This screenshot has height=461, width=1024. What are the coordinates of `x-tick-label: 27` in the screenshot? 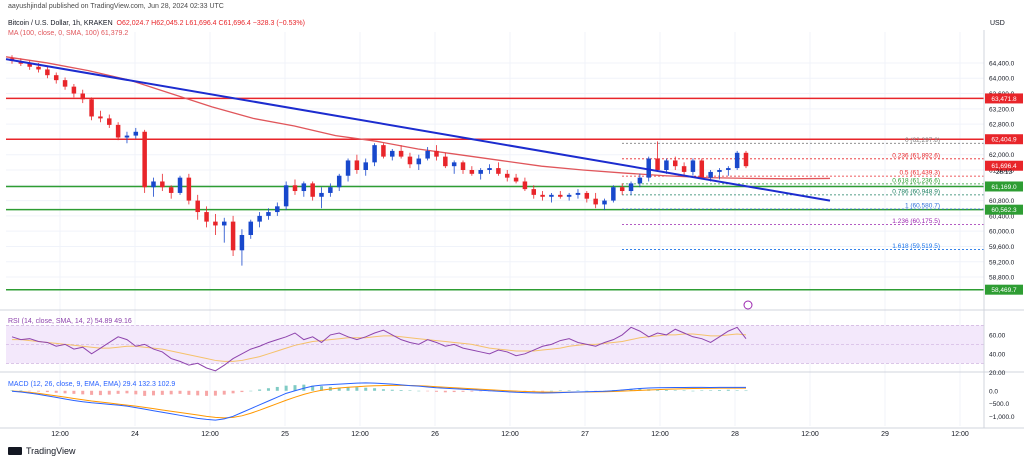 It's located at (585, 434).